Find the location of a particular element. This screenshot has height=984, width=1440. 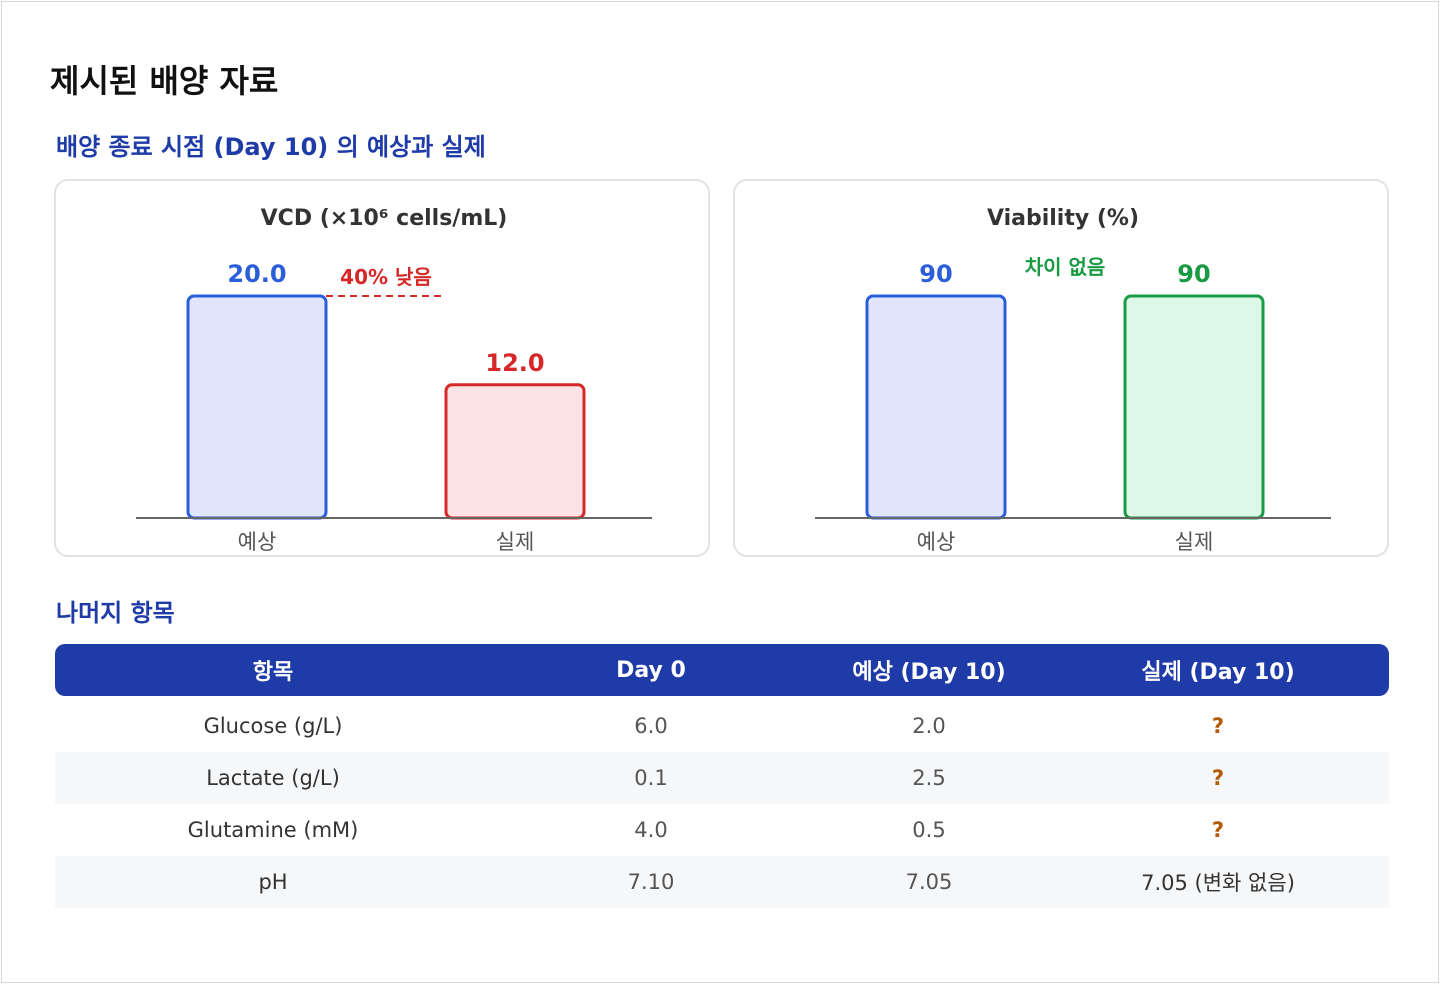

cell-day0: 4.0 is located at coordinates (651, 830).